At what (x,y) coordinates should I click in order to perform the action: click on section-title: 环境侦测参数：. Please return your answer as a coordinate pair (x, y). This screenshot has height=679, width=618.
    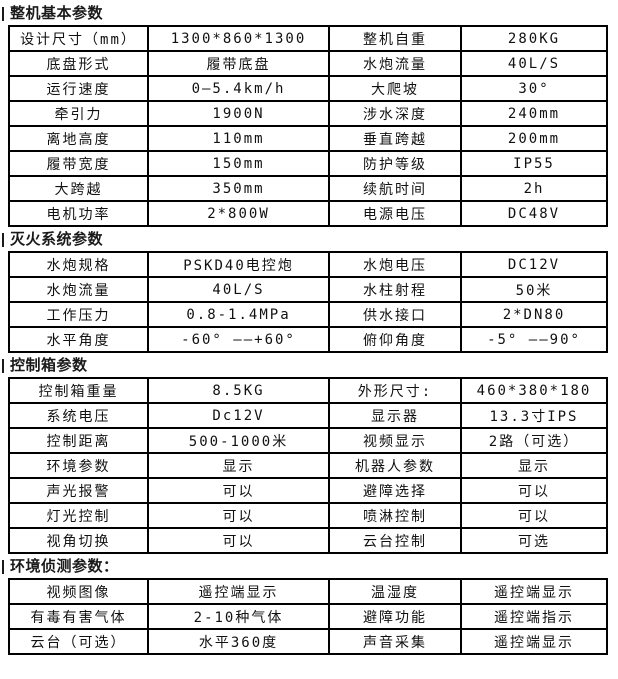
    Looking at the image, I should click on (64, 566).